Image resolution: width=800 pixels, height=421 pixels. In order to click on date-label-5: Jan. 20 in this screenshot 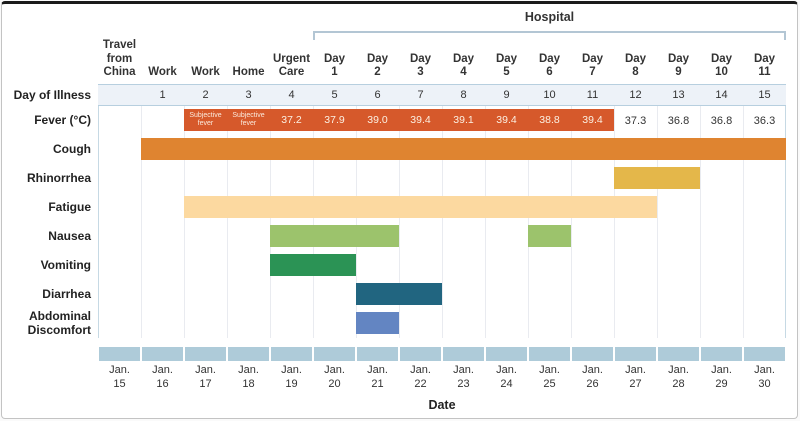, I will do `click(334, 377)`.